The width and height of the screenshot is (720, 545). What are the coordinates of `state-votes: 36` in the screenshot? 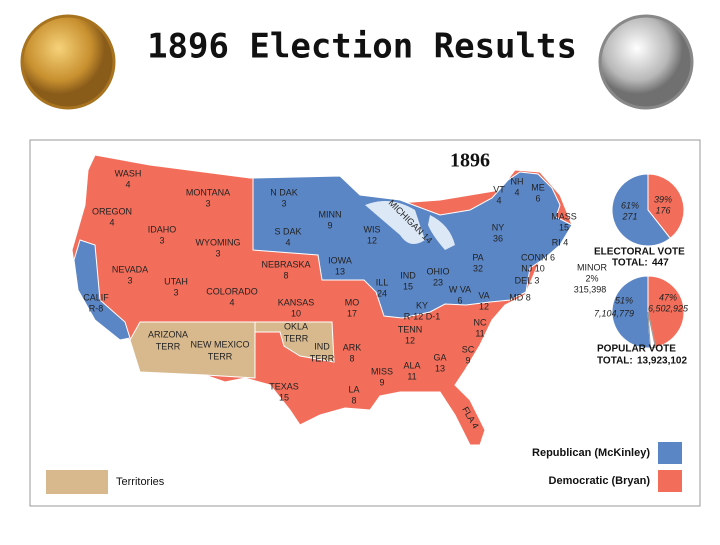 It's located at (498, 238).